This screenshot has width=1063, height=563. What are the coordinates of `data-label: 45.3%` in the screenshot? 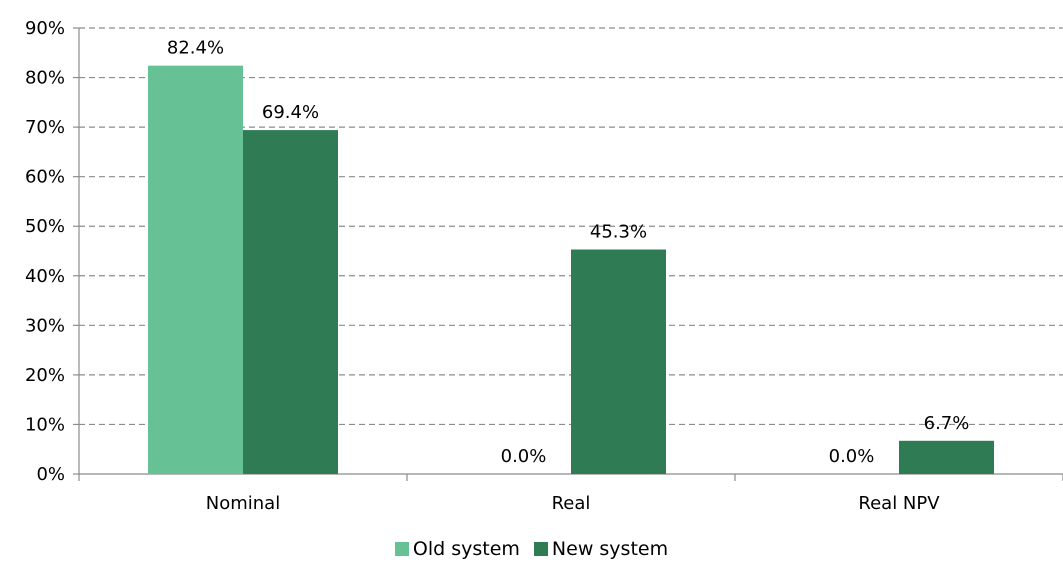 It's located at (618, 232).